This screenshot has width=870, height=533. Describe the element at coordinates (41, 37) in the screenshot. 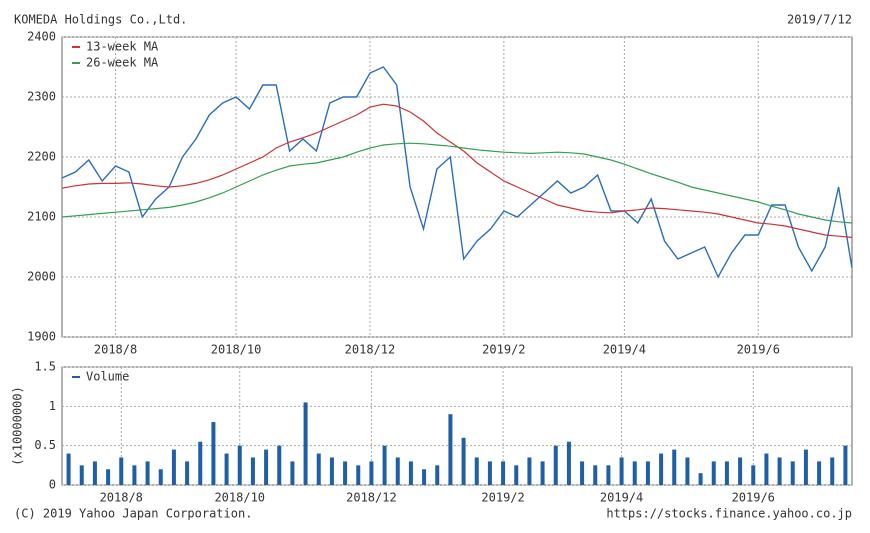

I see `y-tick-label: 2400` at that location.